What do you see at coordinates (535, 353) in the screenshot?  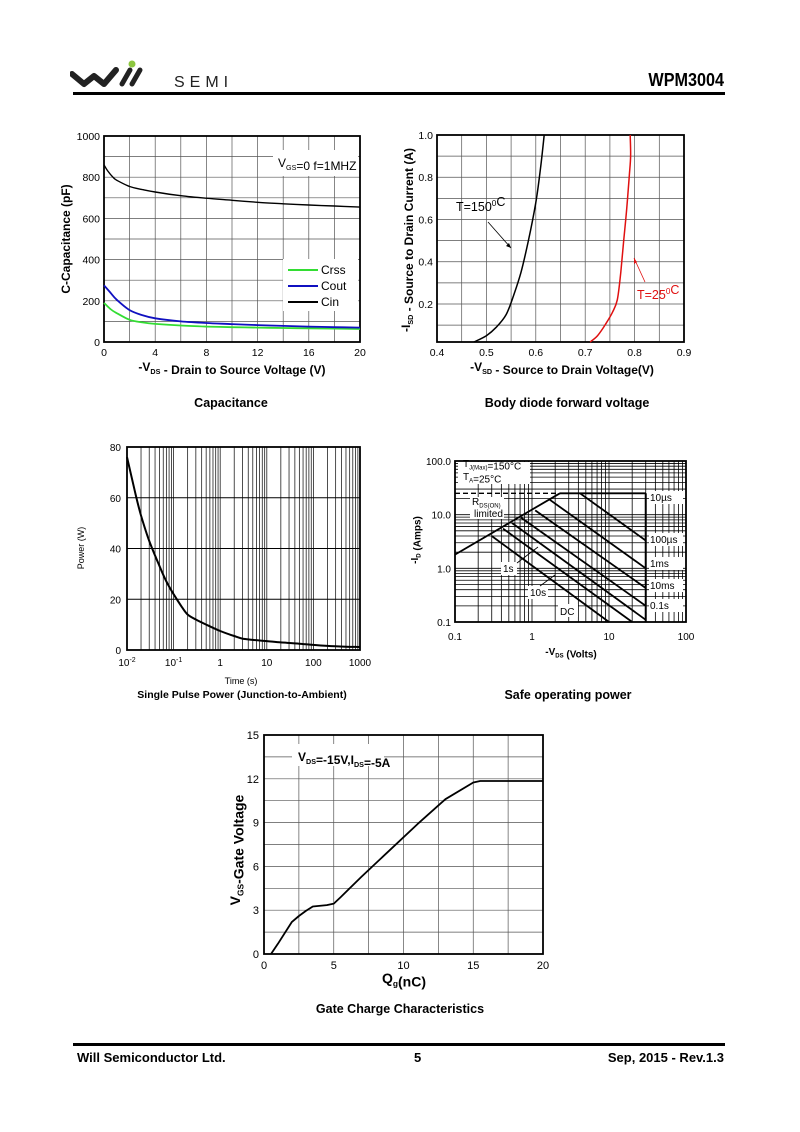 I see `x-tick-label: 0.6` at bounding box center [535, 353].